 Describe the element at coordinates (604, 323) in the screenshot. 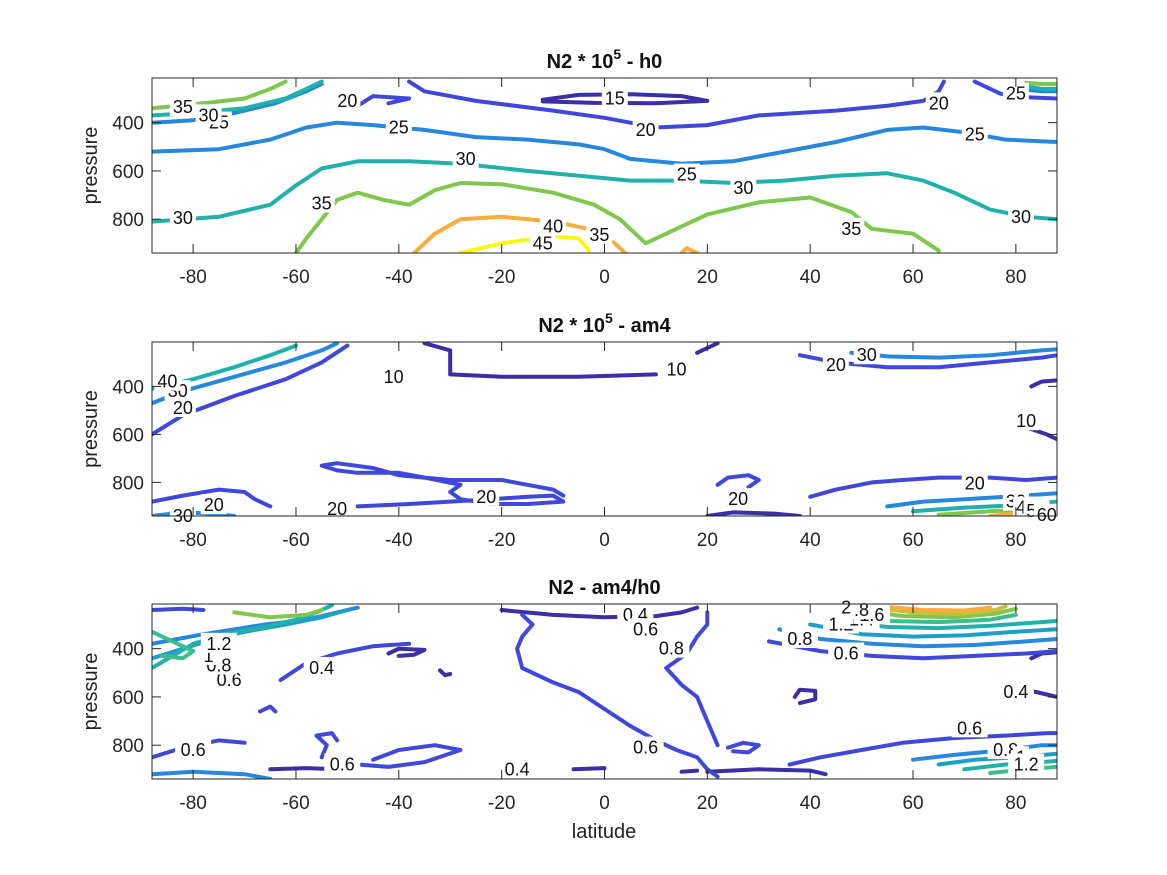

I see `chart-title: N2 * 105 - am4` at that location.